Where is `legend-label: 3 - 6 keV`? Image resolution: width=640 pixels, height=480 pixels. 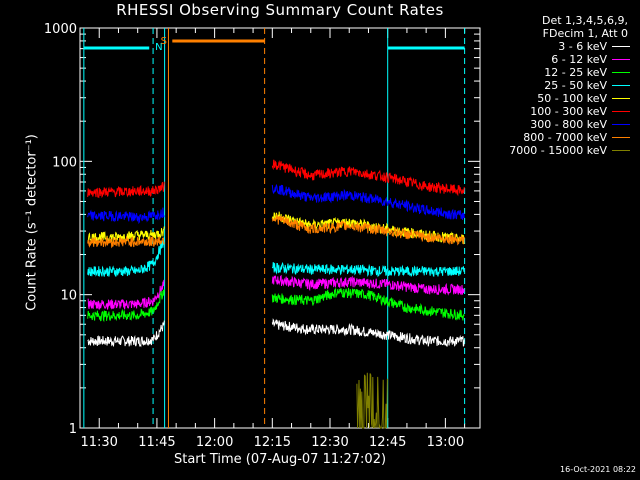 legend-label: 3 - 6 keV is located at coordinates (582, 46).